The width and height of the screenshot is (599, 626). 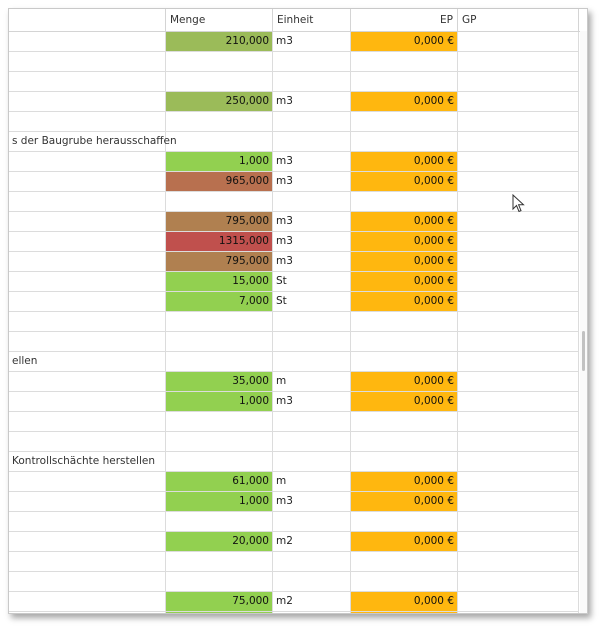 What do you see at coordinates (312, 481) in the screenshot?
I see `einheit-cell: m` at bounding box center [312, 481].